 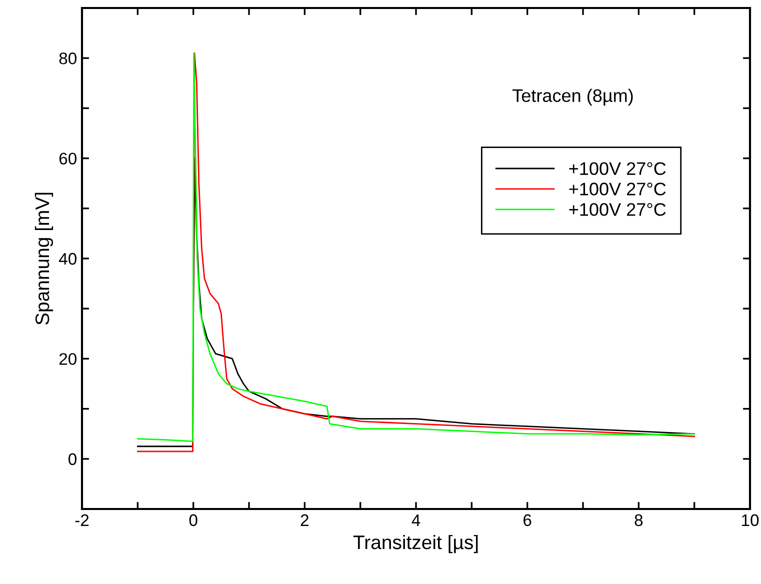 What do you see at coordinates (72, 459) in the screenshot?
I see `y-tick-label: 0` at bounding box center [72, 459].